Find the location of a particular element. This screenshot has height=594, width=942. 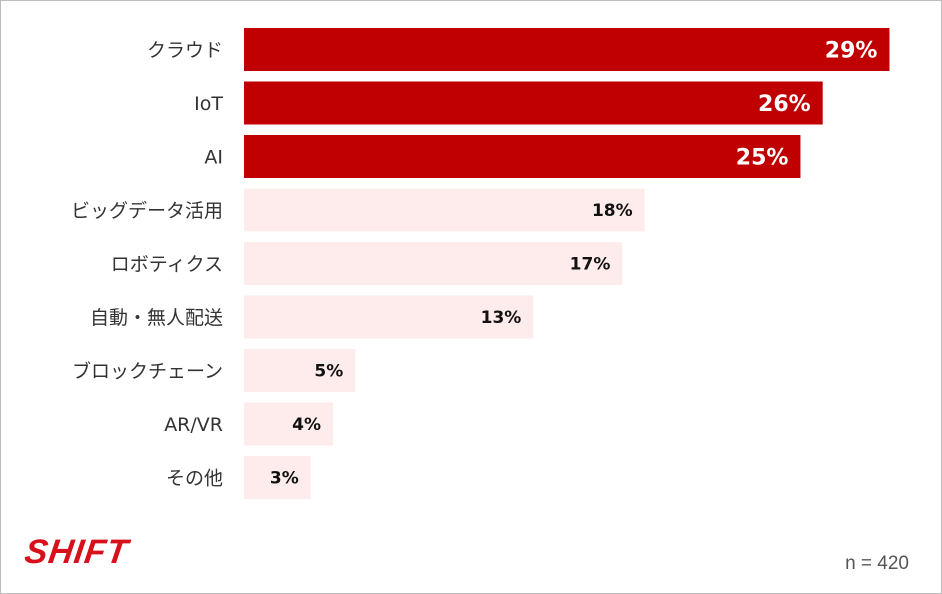

category-label-5: 自動・無人配送 is located at coordinates (156, 318).